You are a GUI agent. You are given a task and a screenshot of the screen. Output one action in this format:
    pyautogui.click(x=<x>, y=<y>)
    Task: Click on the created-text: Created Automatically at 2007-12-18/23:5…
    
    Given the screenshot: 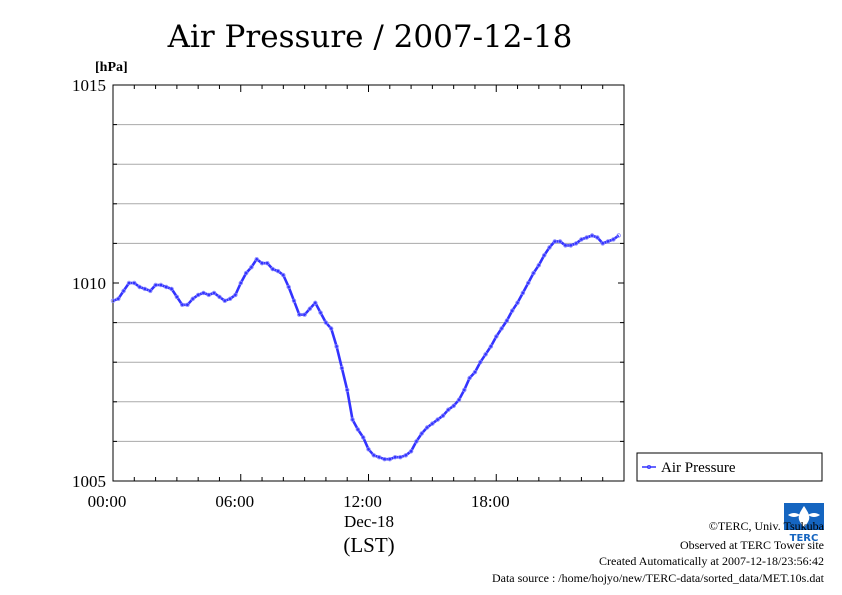 What is the action you would take?
    pyautogui.click(x=711, y=561)
    